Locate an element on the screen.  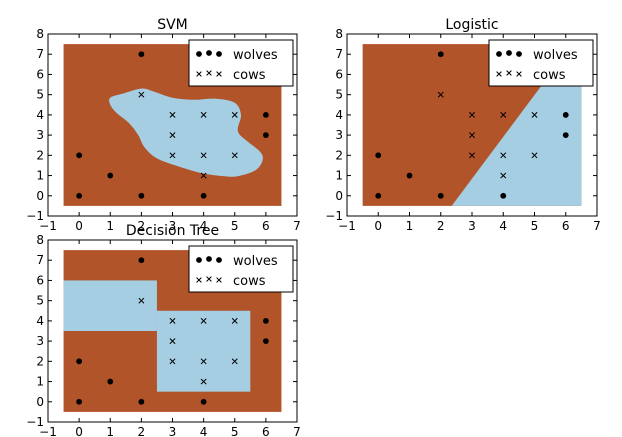
legend-1: wolves cows is located at coordinates (541, 63).